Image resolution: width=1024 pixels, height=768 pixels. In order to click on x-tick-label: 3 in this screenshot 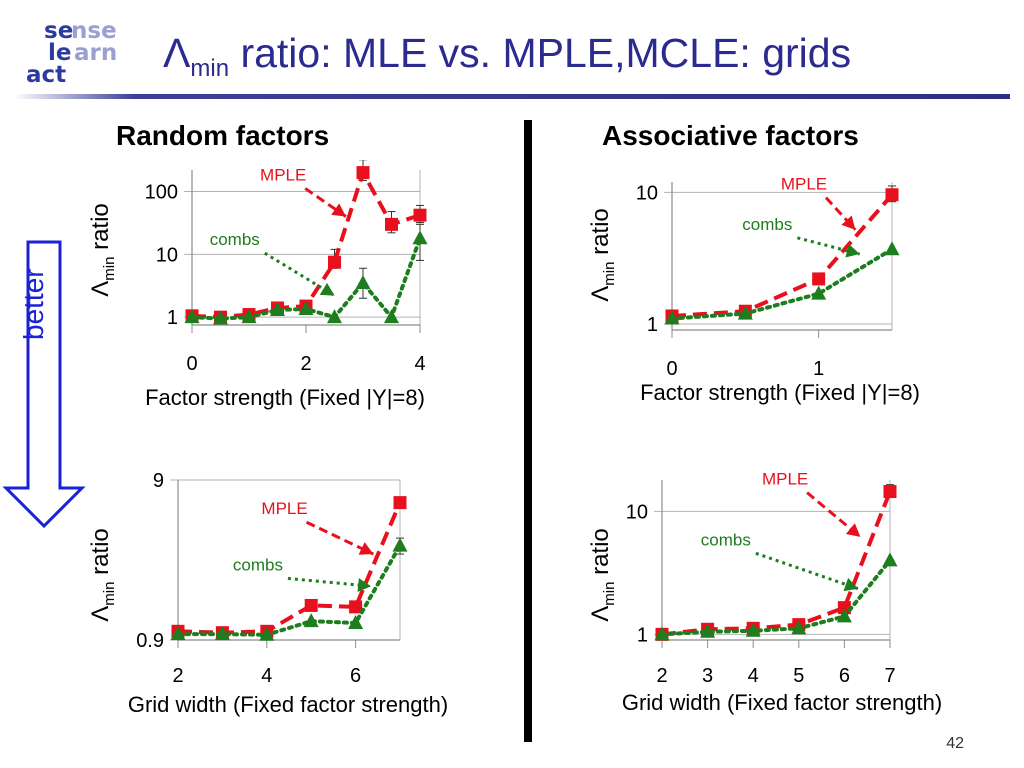, I will do `click(707, 676)`.